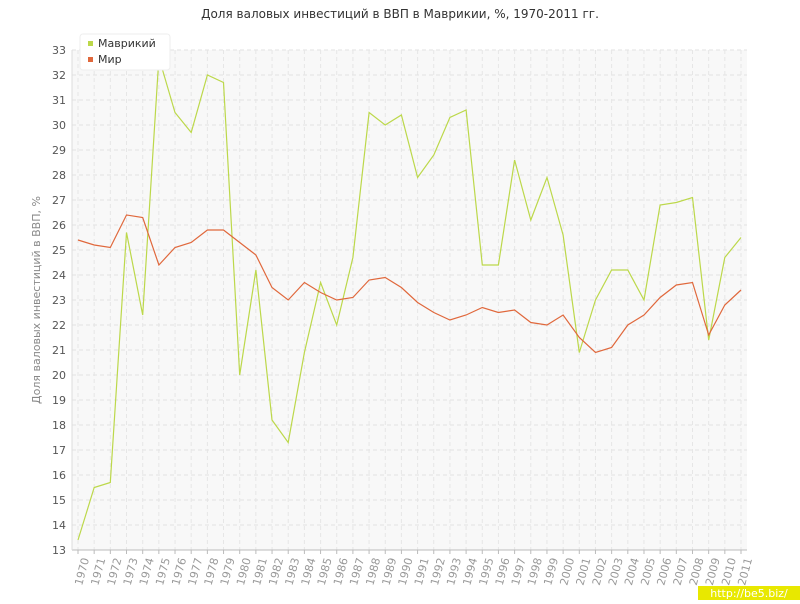 The image size is (800, 604). What do you see at coordinates (125, 52) in the screenshot?
I see `legend-box` at bounding box center [125, 52].